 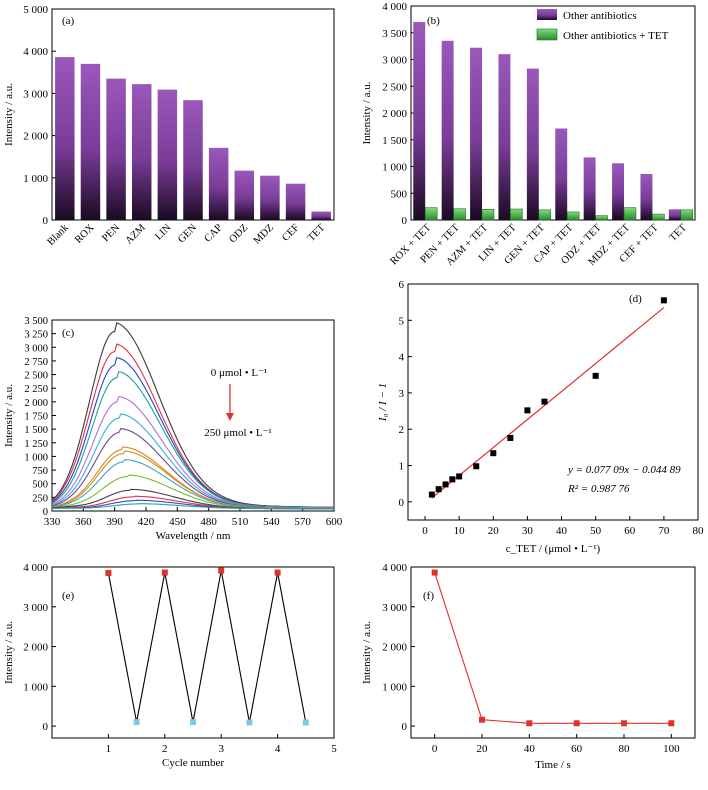 What do you see at coordinates (163, 232) in the screenshot?
I see `x-category-label: LIN` at bounding box center [163, 232].